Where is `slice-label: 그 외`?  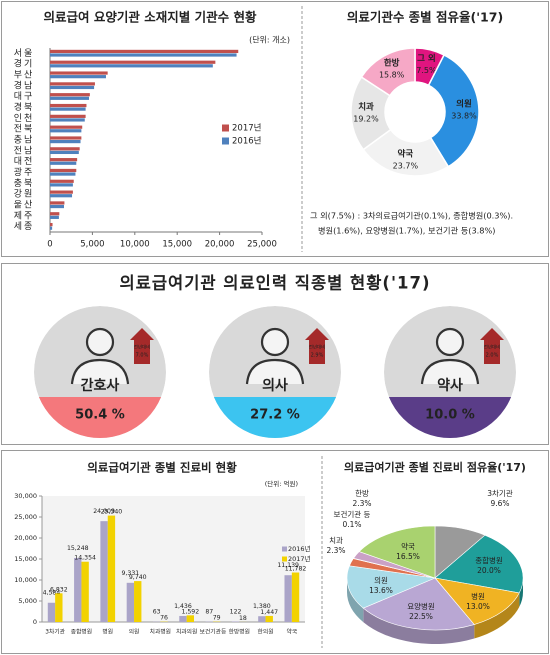
slice-label: 그 외 is located at coordinates (426, 58).